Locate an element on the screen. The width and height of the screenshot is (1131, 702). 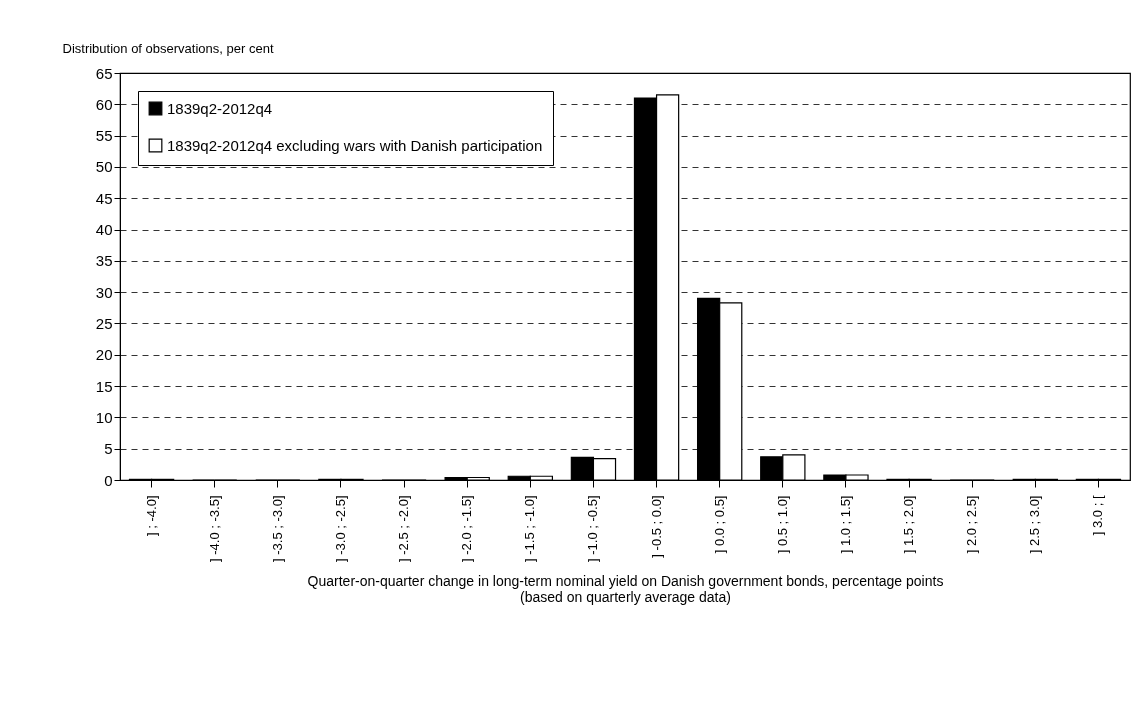
x-tick-label: ] ; -4.0] is located at coordinates (151, 515).